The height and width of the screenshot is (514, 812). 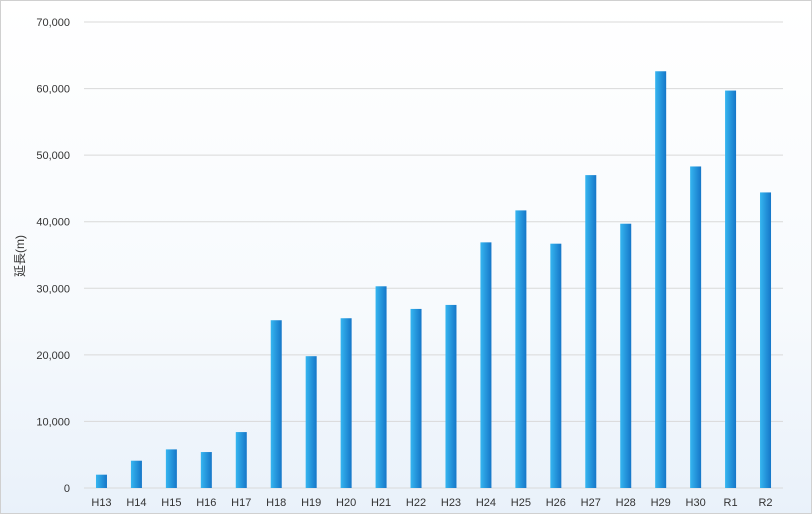 What do you see at coordinates (765, 503) in the screenshot?
I see `x-tick-label: R2` at bounding box center [765, 503].